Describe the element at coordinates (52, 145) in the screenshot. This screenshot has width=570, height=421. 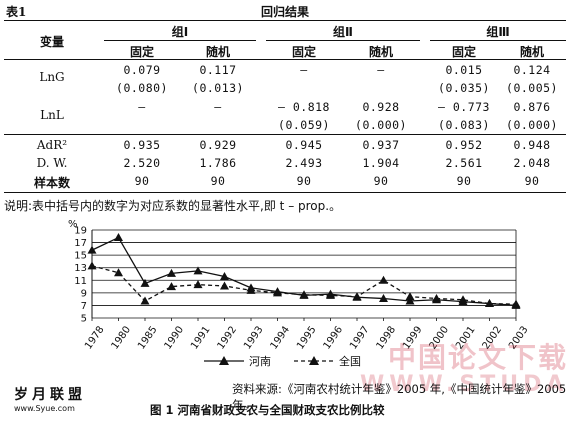
I see `table-row-label: AdR²` at that location.